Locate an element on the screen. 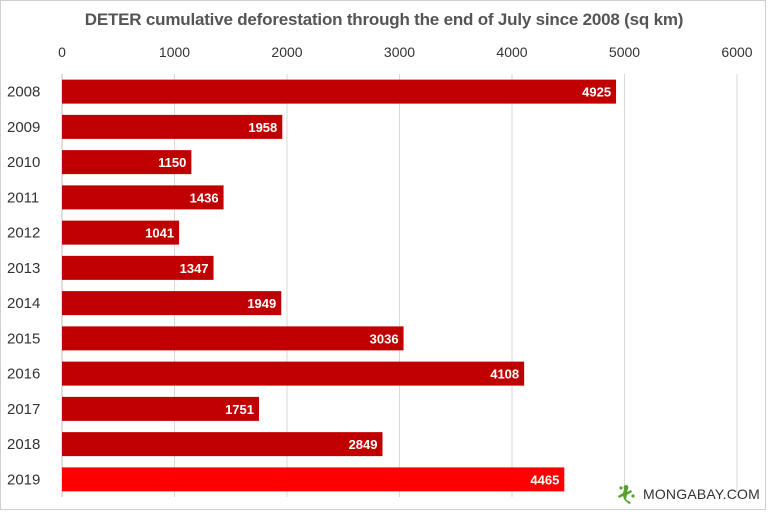  bar-2010 is located at coordinates (127, 162).